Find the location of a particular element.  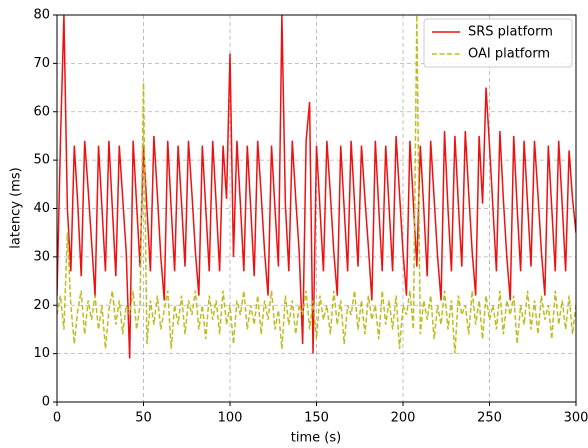

y-tick-label: 70 is located at coordinates (41, 63).